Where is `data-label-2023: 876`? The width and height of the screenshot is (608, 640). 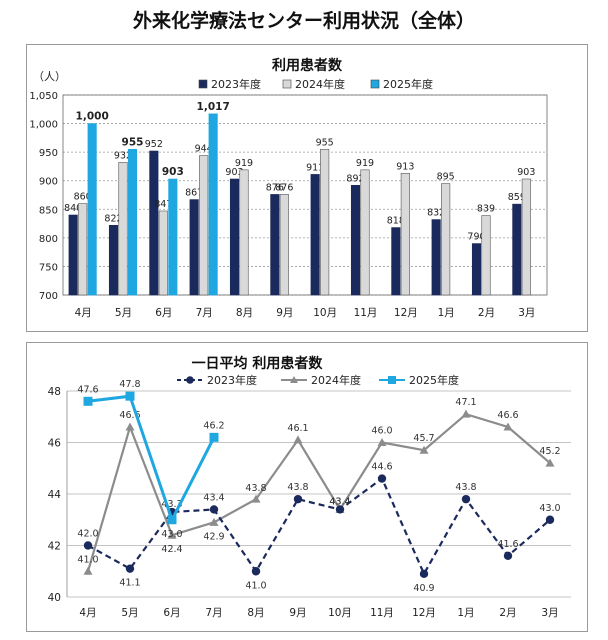 data-label-2023: 876 is located at coordinates (275, 187).